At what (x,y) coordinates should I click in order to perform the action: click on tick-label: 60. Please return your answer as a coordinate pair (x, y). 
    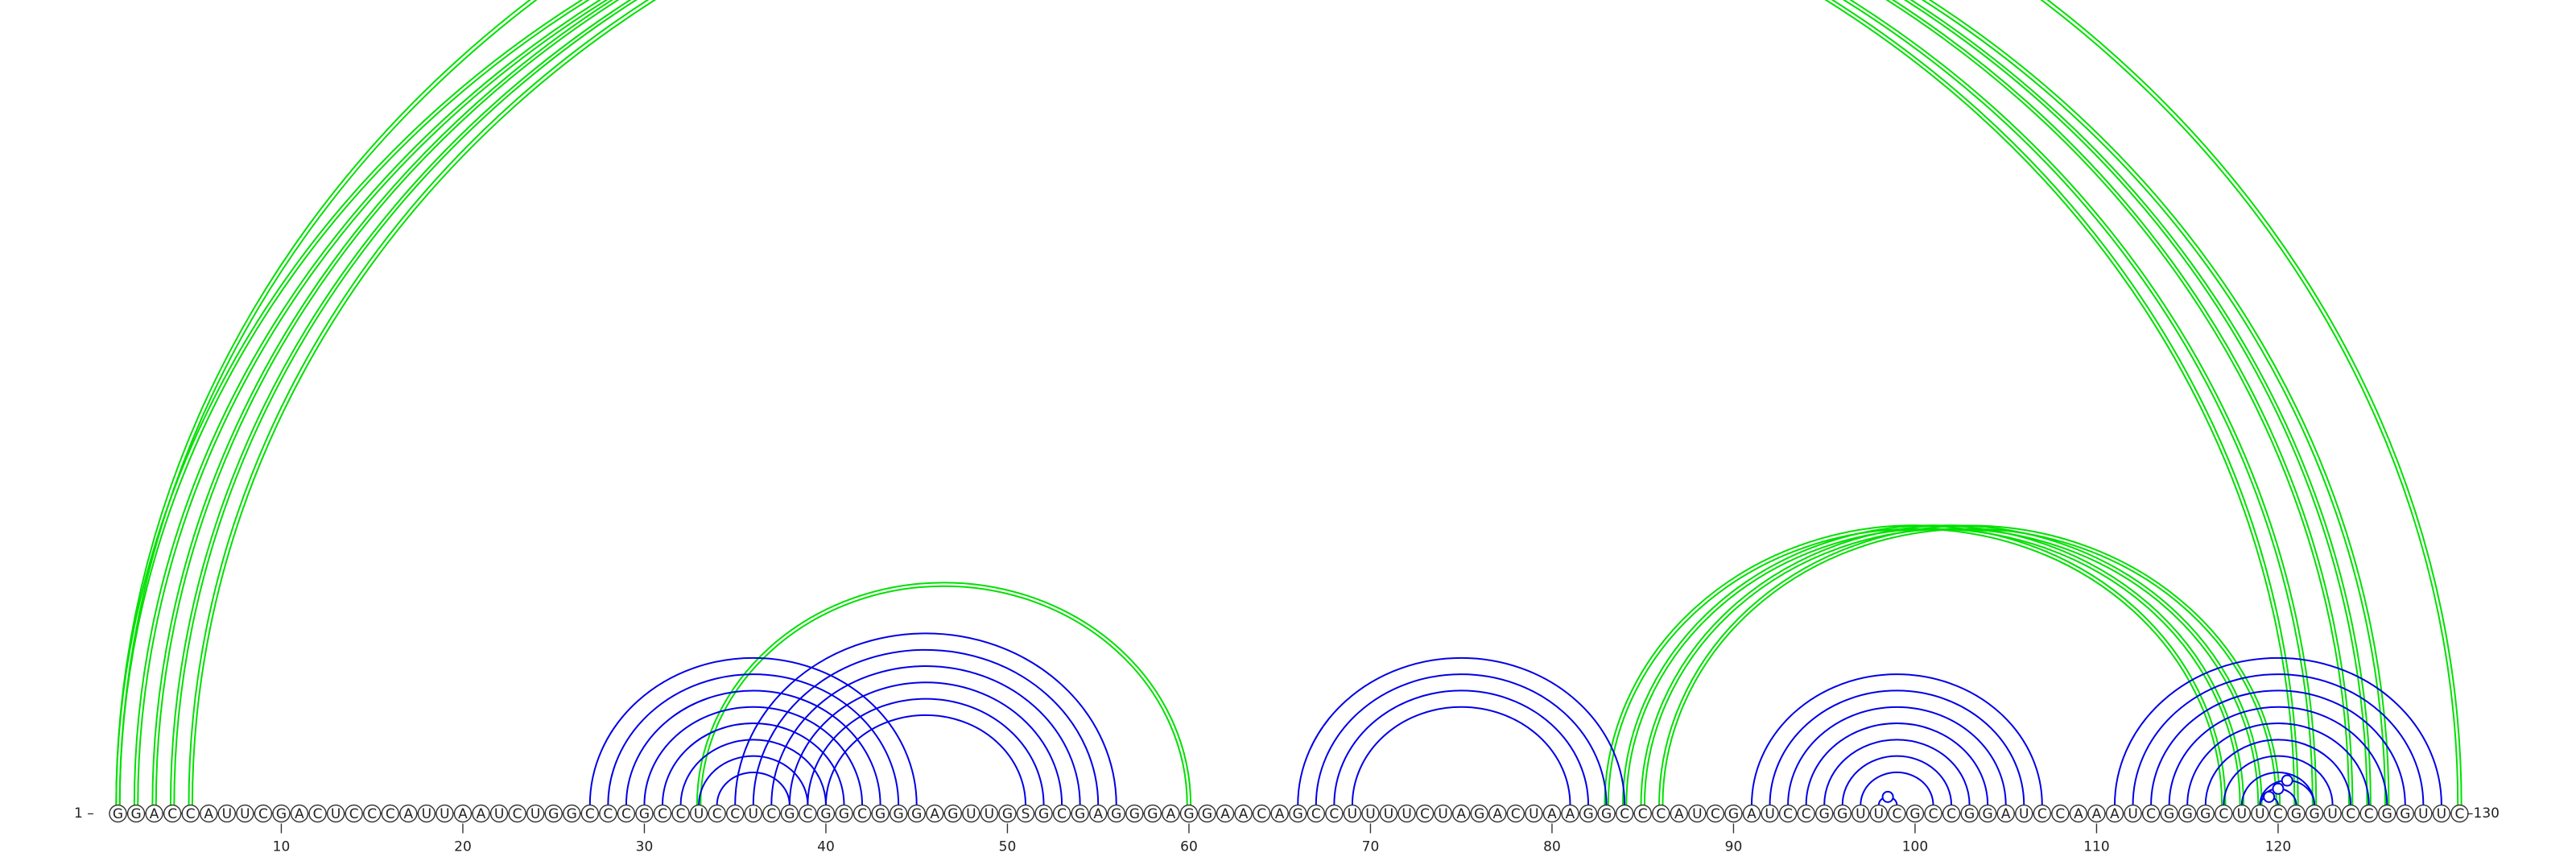
    Looking at the image, I should click on (1189, 847).